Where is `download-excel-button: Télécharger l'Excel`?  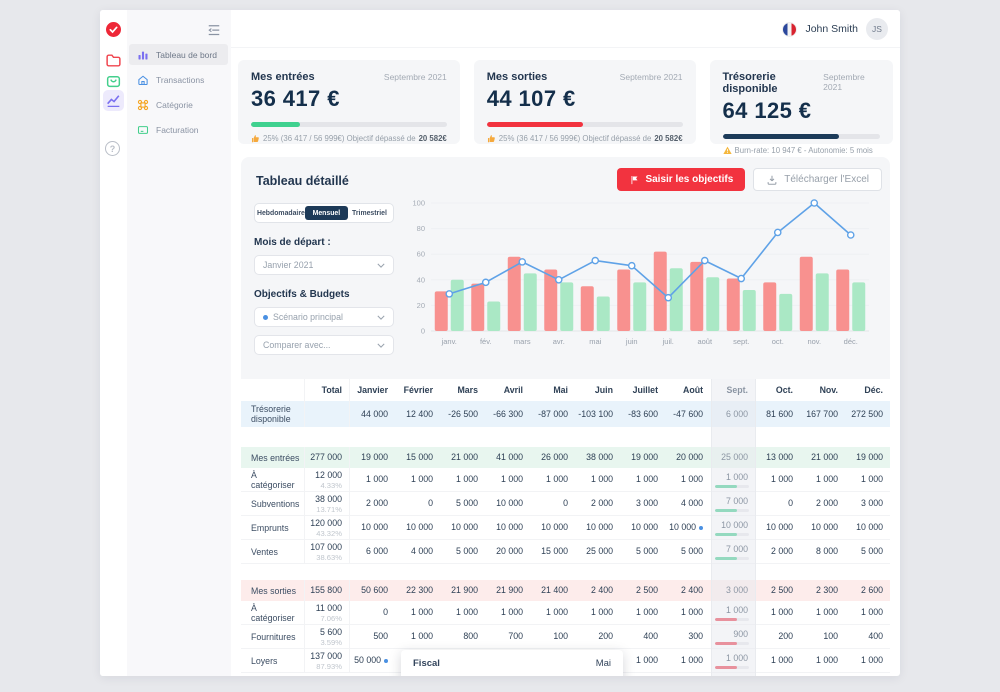
download-excel-button: Télécharger l'Excel is located at coordinates (817, 179).